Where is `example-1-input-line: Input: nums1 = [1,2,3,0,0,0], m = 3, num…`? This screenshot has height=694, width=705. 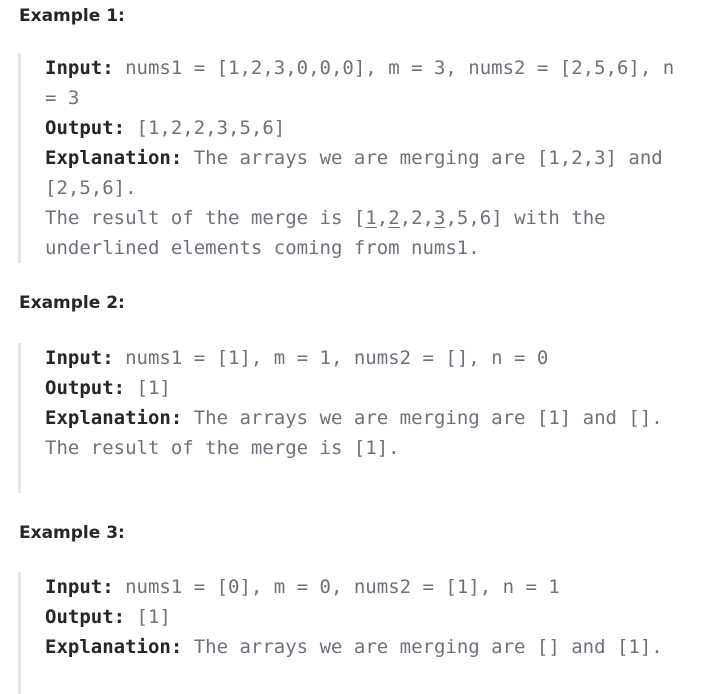 example-1-input-line: Input: nums1 = [1,2,3,0,0,0], m = 3, num… is located at coordinates (367, 83).